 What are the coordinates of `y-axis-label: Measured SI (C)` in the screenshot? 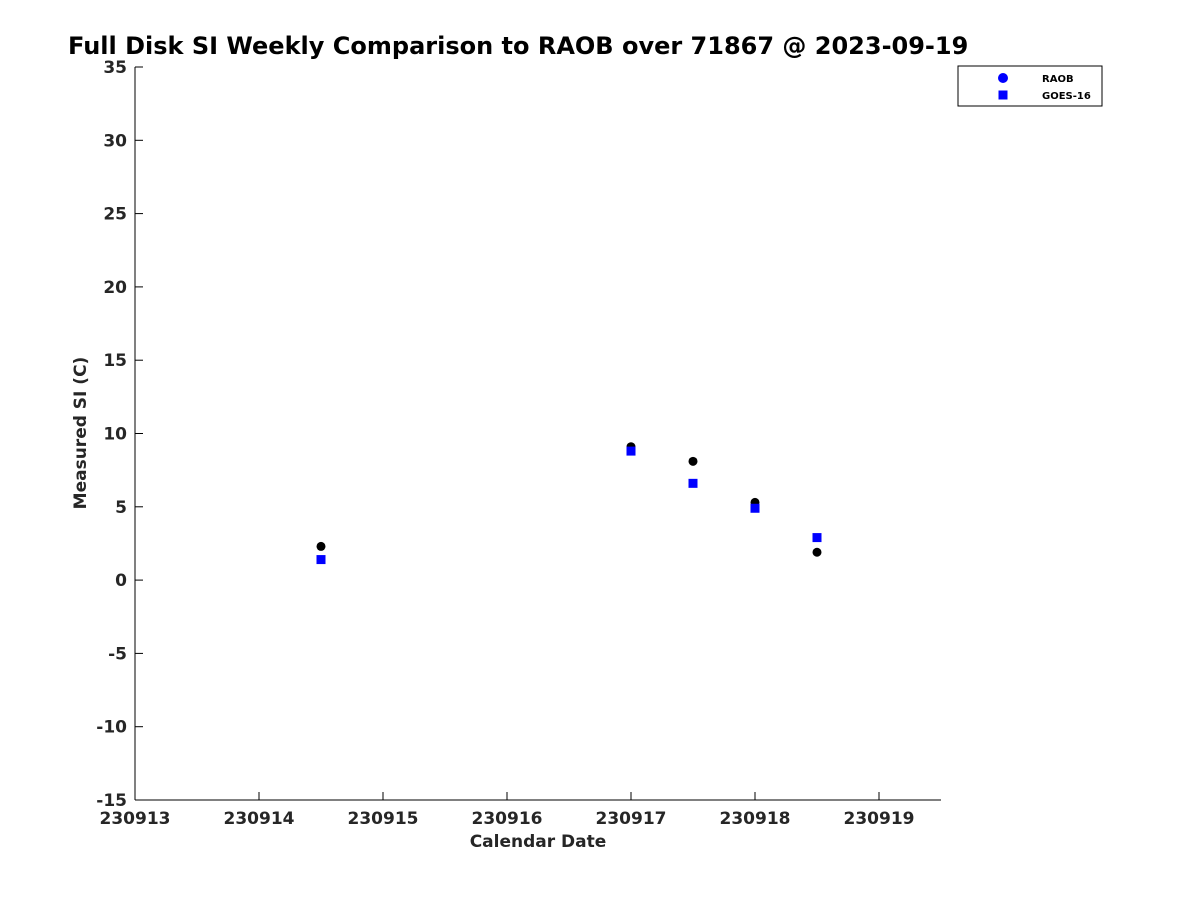 It's located at (81, 433).